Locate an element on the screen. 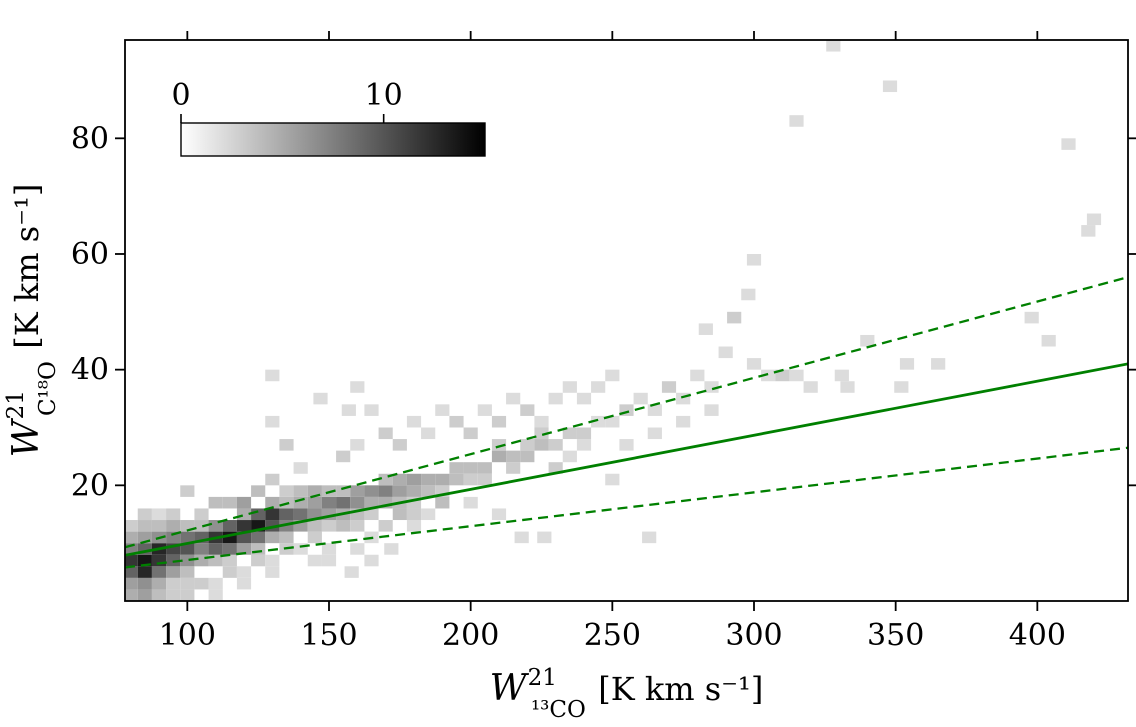  x-tick-label: 250 is located at coordinates (612, 635).